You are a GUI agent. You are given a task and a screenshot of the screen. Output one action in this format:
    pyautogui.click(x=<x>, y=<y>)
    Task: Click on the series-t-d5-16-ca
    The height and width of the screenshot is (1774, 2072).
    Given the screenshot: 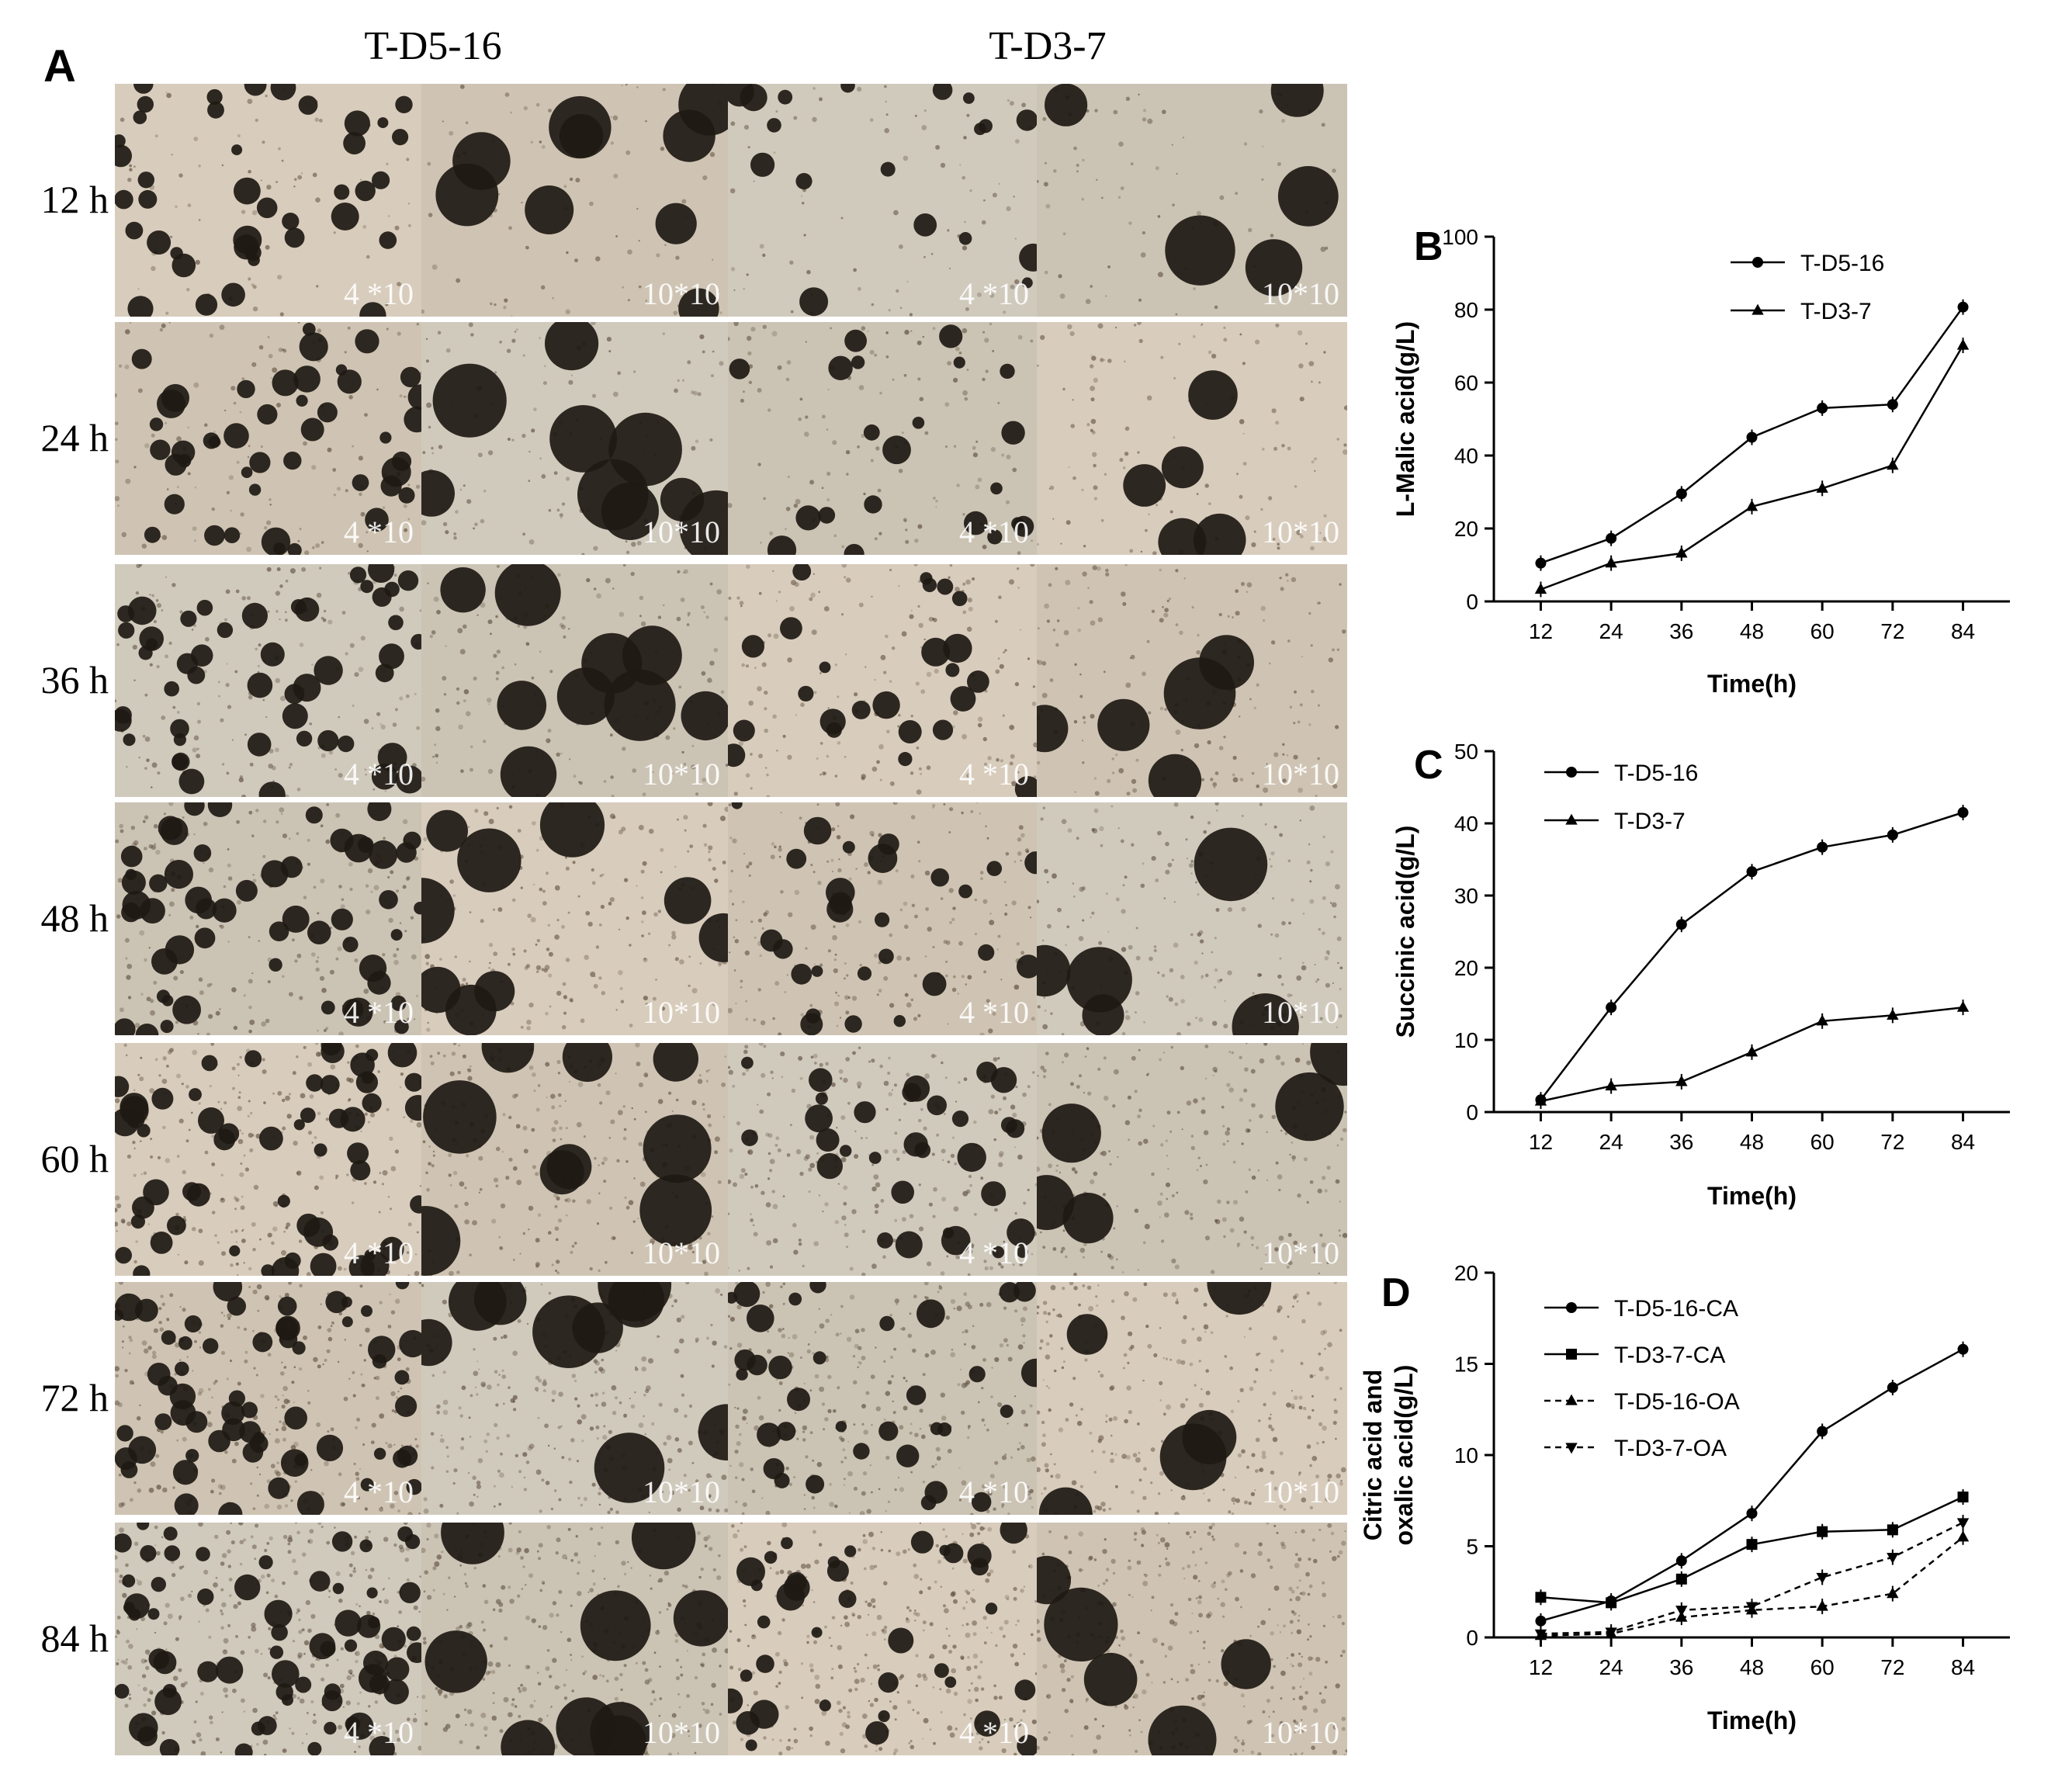 What is the action you would take?
    pyautogui.click(x=1752, y=1485)
    